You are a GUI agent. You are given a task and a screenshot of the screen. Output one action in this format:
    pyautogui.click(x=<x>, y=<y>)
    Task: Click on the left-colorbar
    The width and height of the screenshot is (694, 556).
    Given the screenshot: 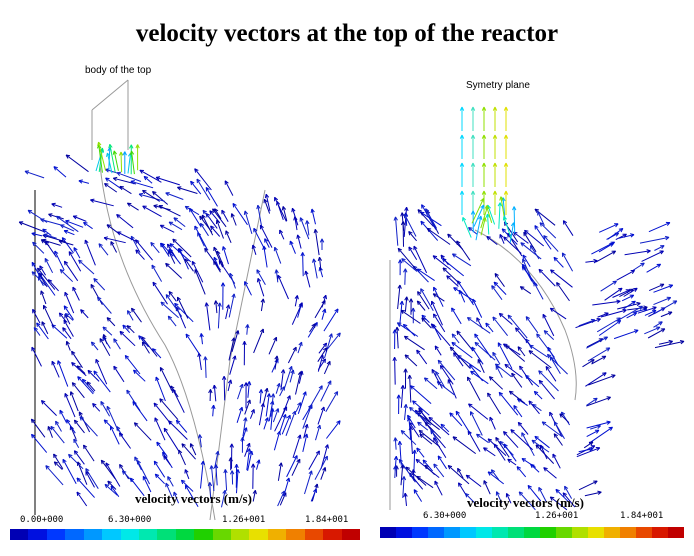 What is the action you would take?
    pyautogui.click(x=185, y=534)
    